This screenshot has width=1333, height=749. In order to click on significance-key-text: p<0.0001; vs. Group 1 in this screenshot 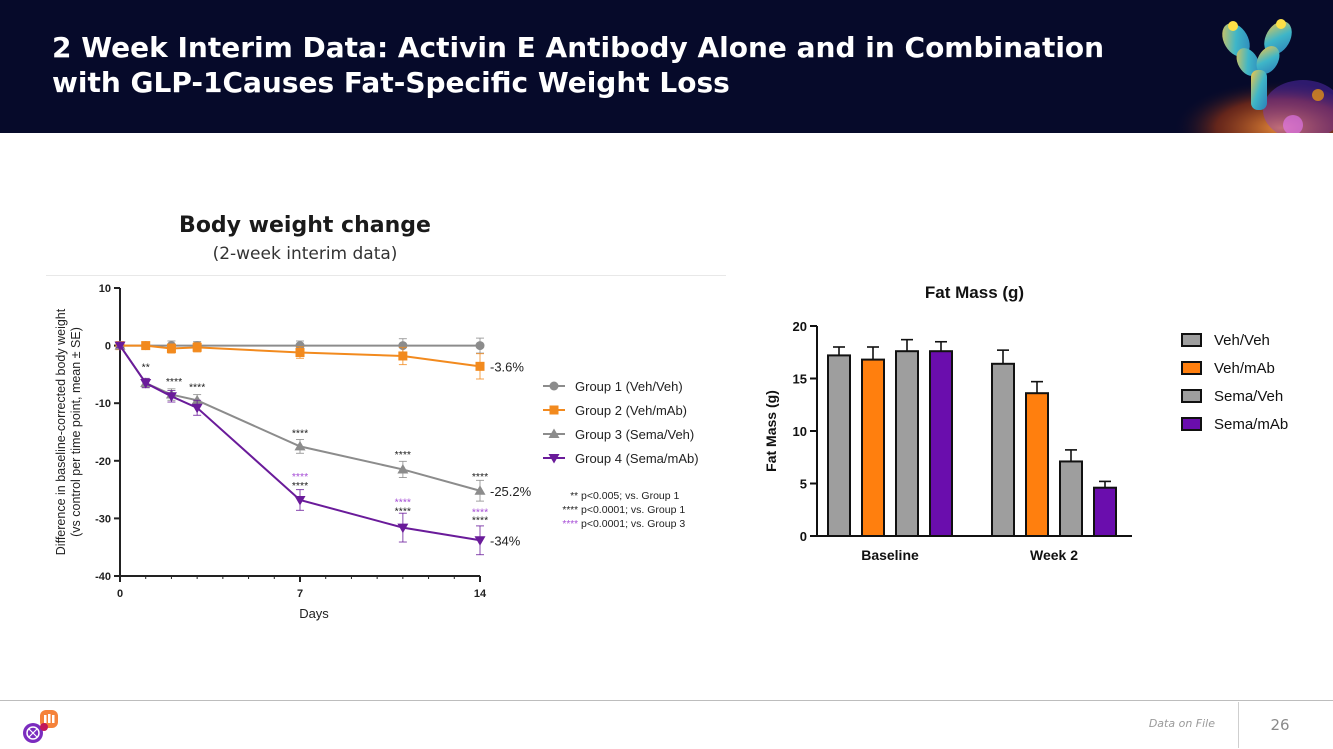, I will do `click(633, 510)`.